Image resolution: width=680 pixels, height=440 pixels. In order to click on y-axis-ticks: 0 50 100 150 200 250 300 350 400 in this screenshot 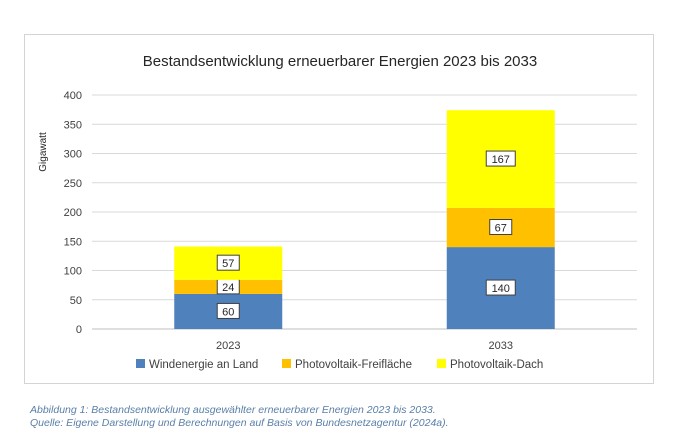, I will do `click(73, 213)`.